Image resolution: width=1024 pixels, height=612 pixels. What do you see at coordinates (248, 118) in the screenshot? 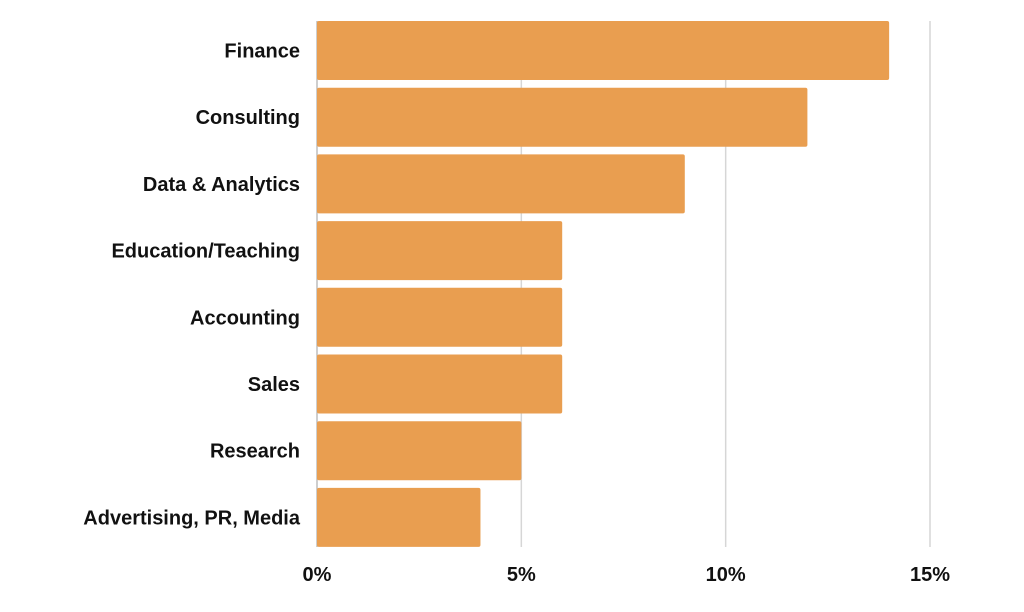
I see `category-label: Consulting` at bounding box center [248, 118].